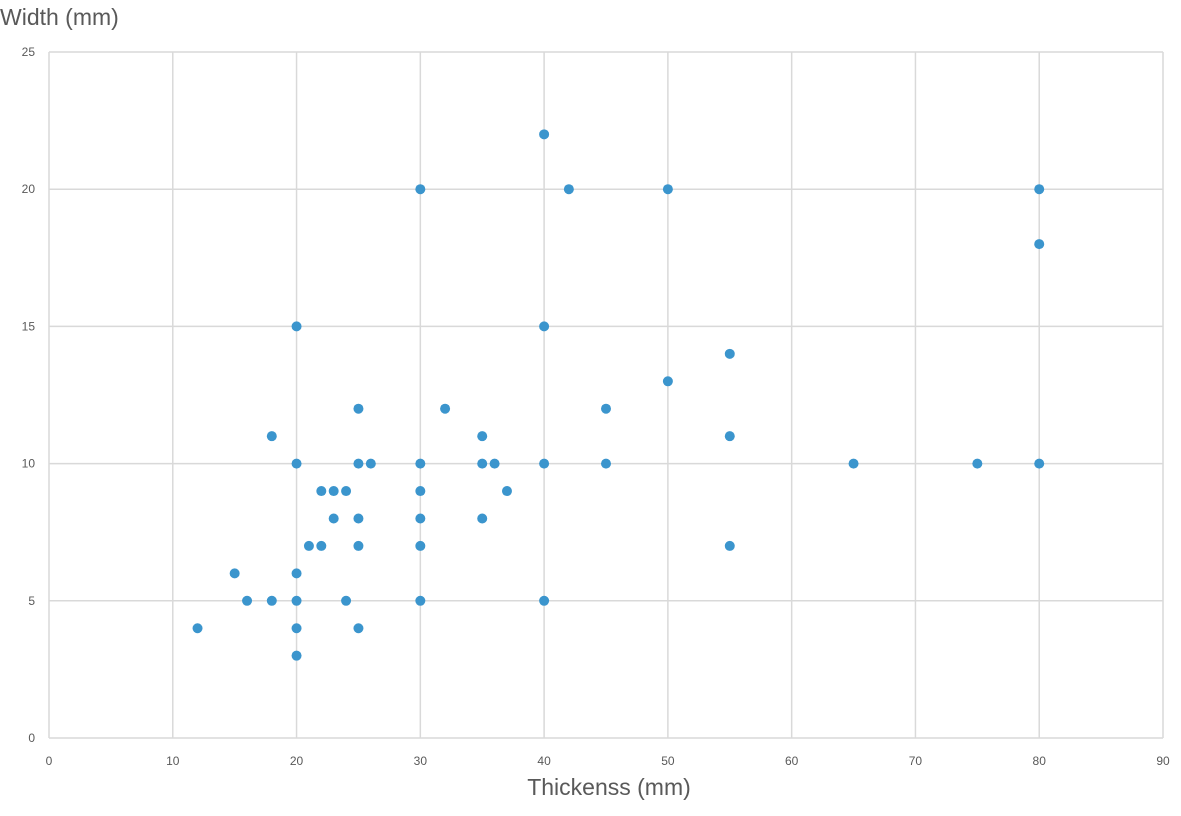 The height and width of the screenshot is (816, 1181). I want to click on y-axis-title: Width (mm), so click(59, 17).